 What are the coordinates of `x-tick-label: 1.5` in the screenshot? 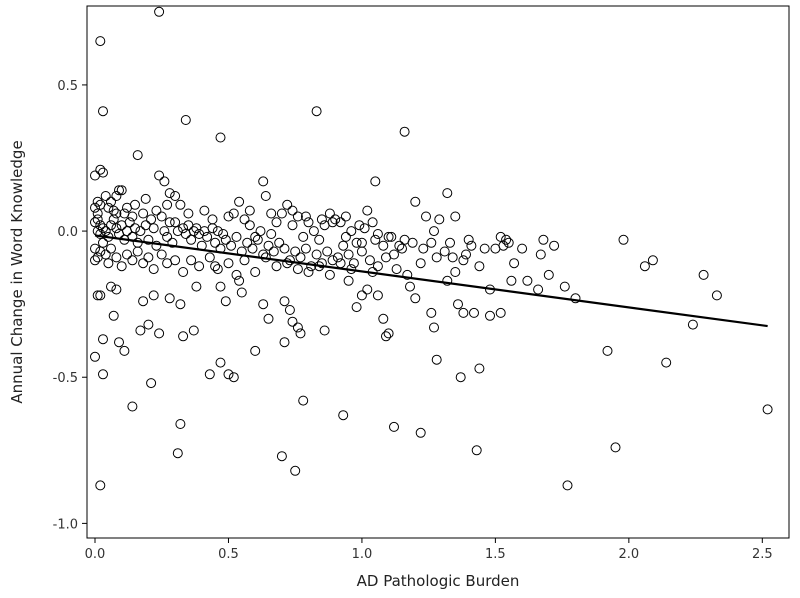 It's located at (495, 554).